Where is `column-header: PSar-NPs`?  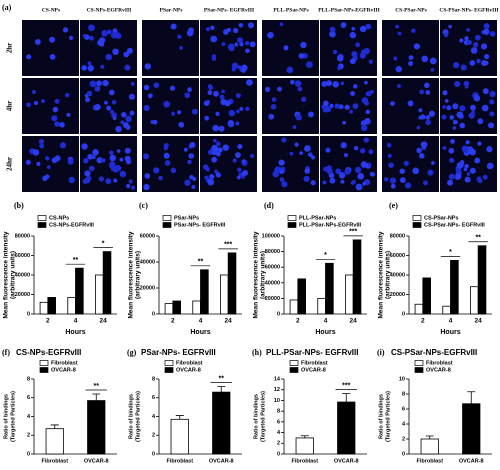
column-header: PSar-NPs is located at coordinates (171, 10).